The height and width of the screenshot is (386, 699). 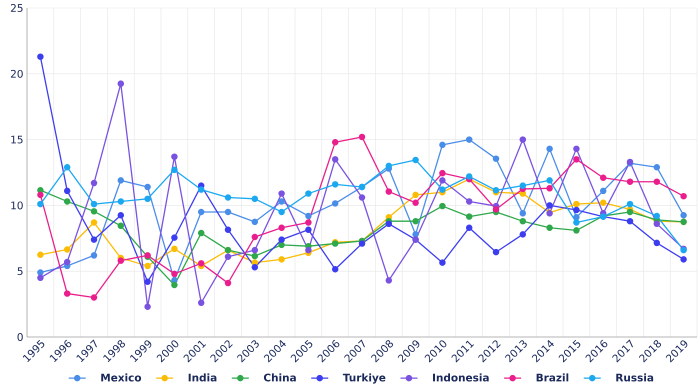 What do you see at coordinates (16, 74) in the screenshot?
I see `y-tick-label: 20` at bounding box center [16, 74].